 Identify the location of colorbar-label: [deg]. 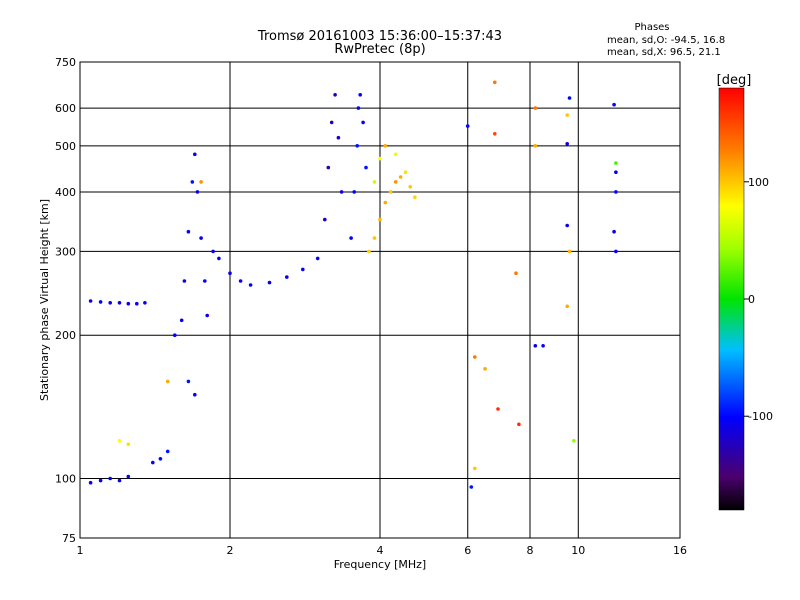
(734, 80).